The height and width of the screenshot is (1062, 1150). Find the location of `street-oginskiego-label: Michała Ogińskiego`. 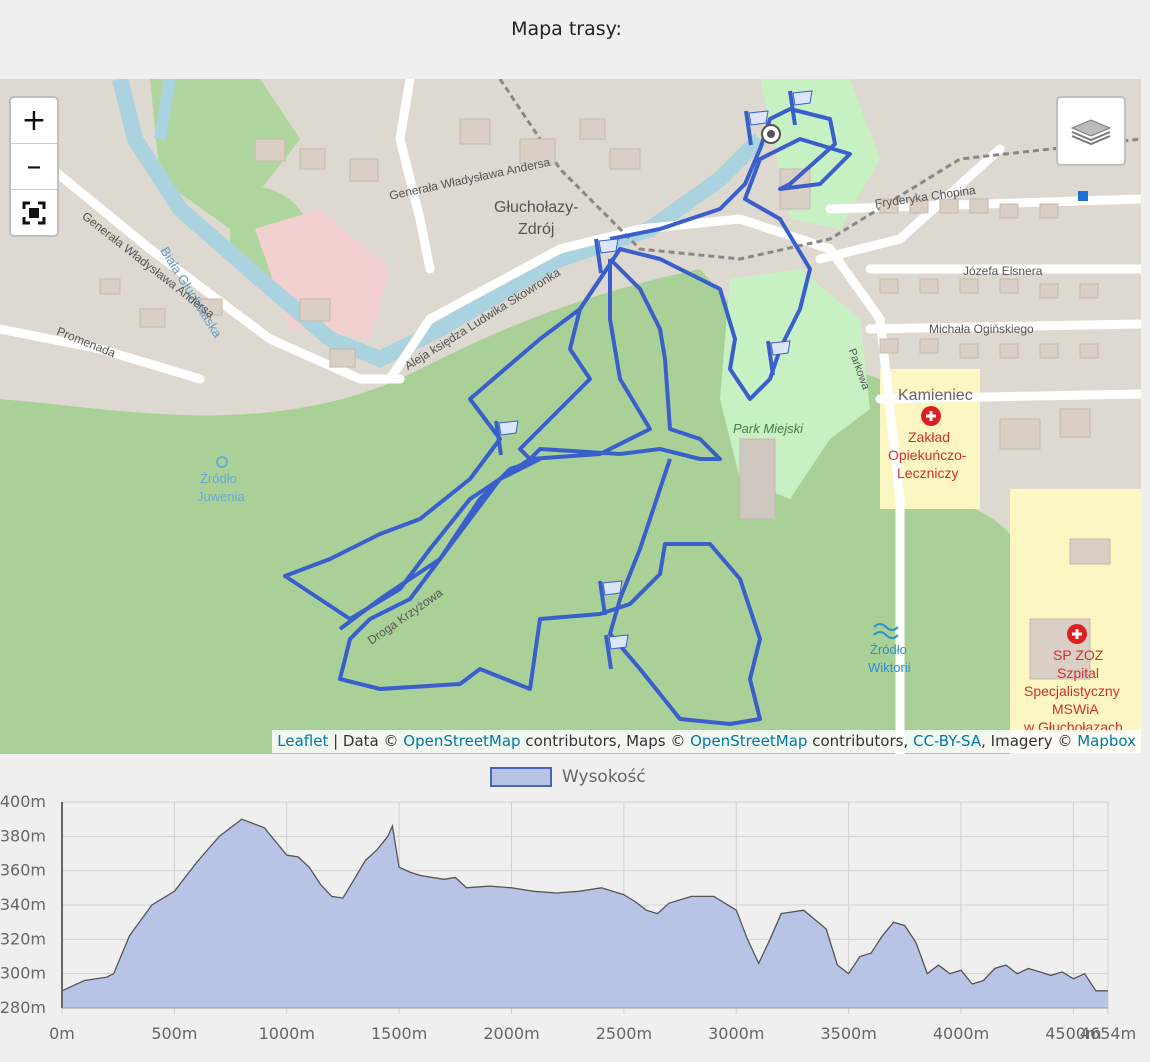

street-oginskiego-label: Michała Ogińskiego is located at coordinates (981, 329).